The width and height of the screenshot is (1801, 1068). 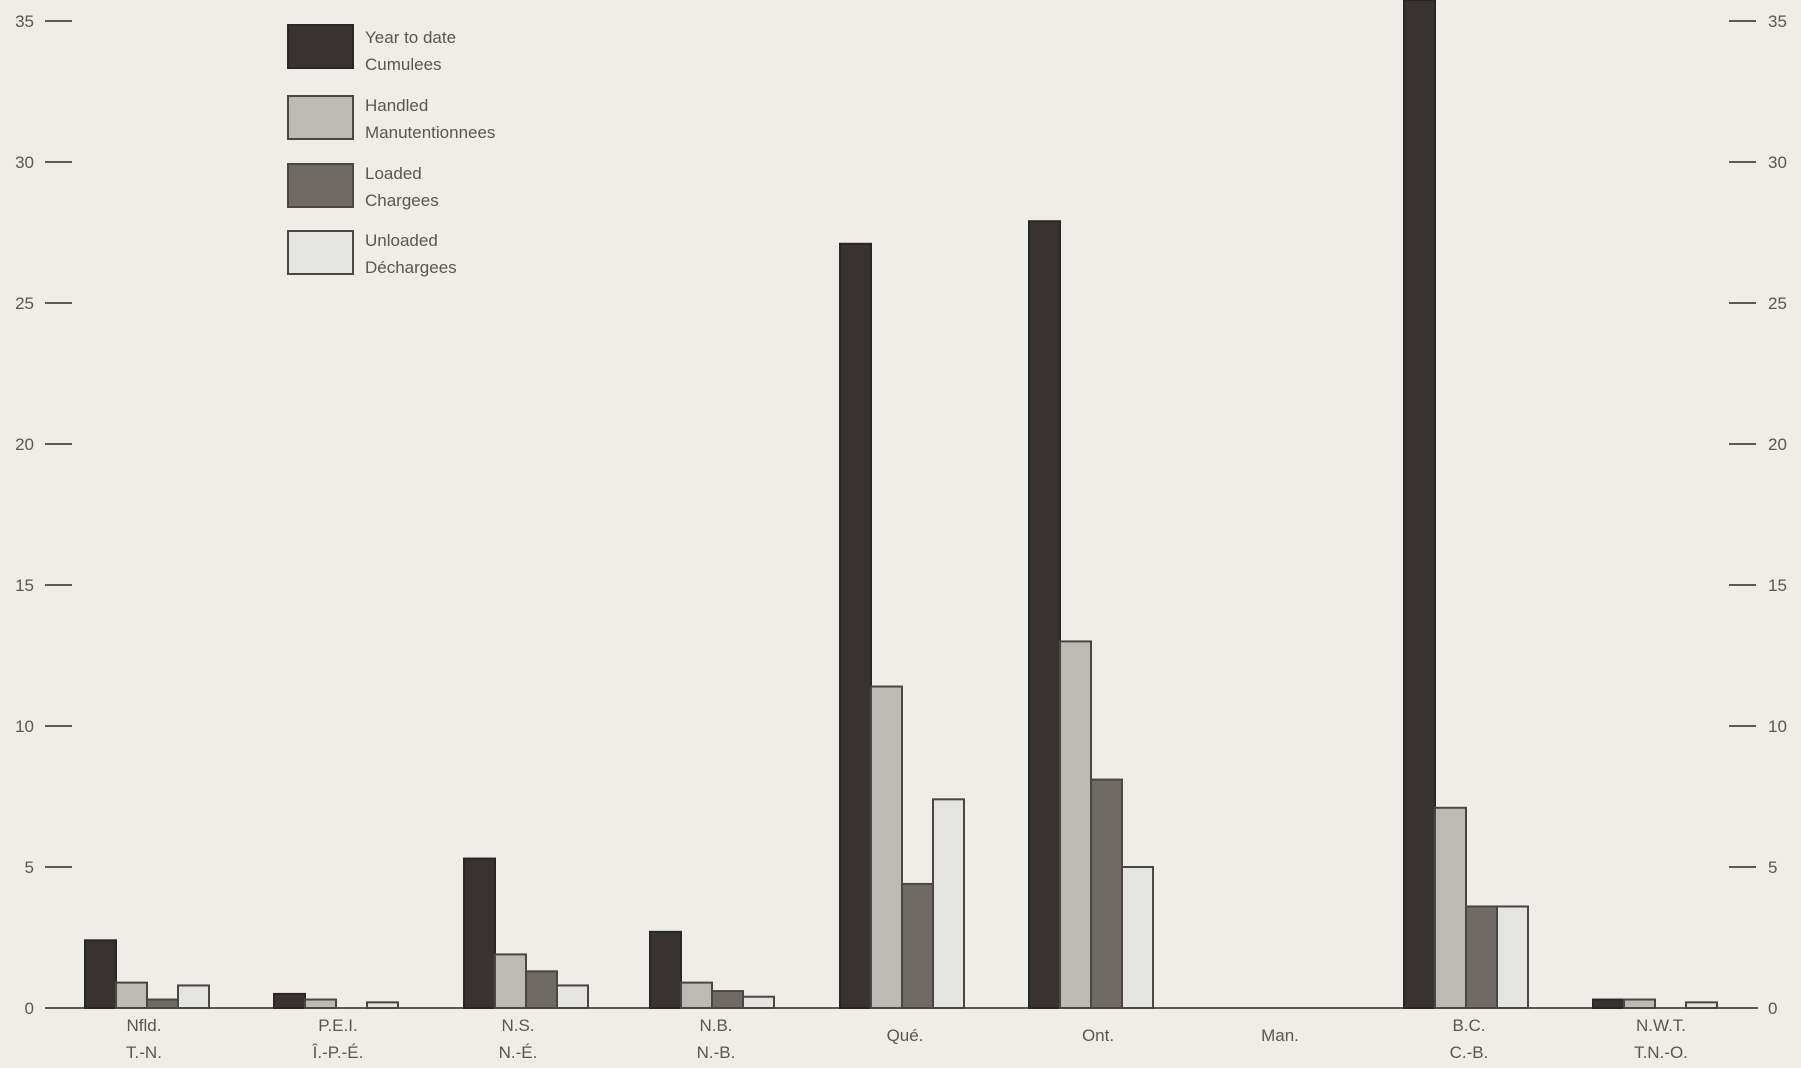 What do you see at coordinates (24, 162) in the screenshot?
I see `left-y-tick-label: 30` at bounding box center [24, 162].